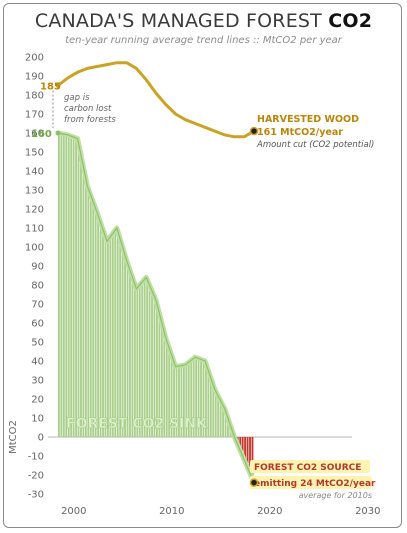  Describe the element at coordinates (254, 482) in the screenshot. I see `source-end-dot` at that location.